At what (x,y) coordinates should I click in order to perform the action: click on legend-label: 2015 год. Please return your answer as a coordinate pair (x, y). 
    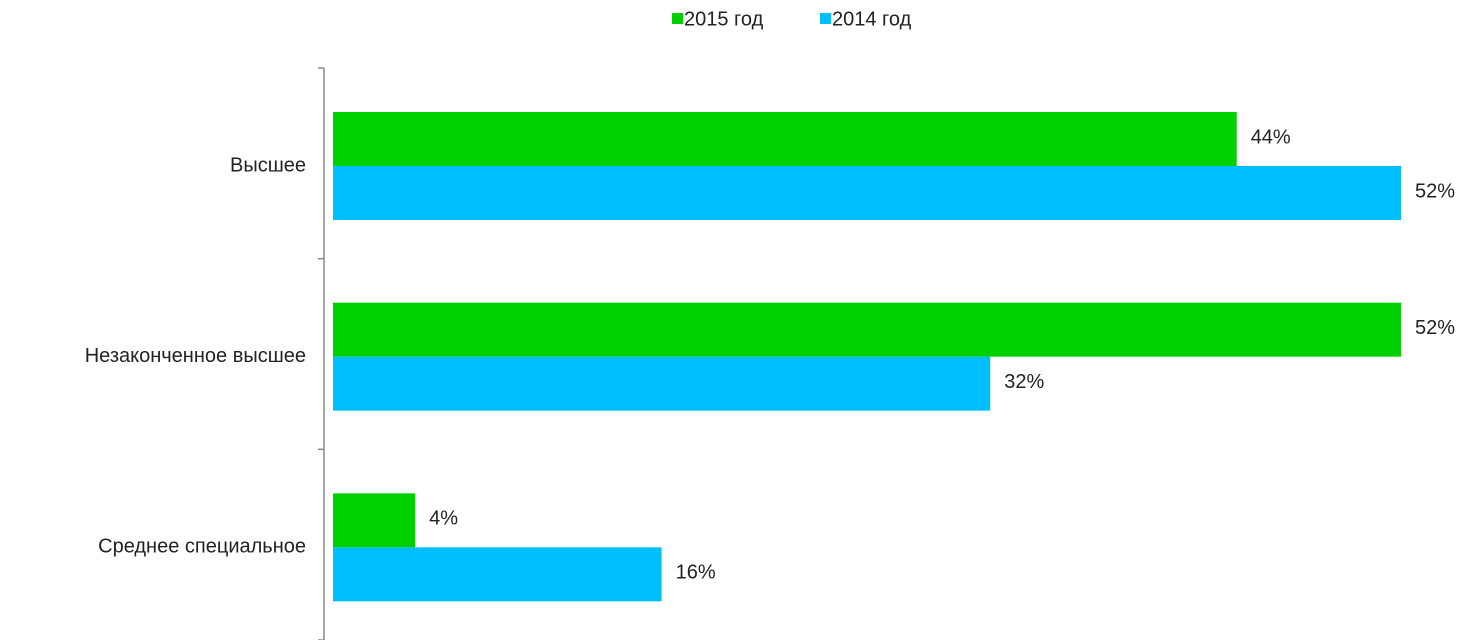
    Looking at the image, I should click on (724, 19).